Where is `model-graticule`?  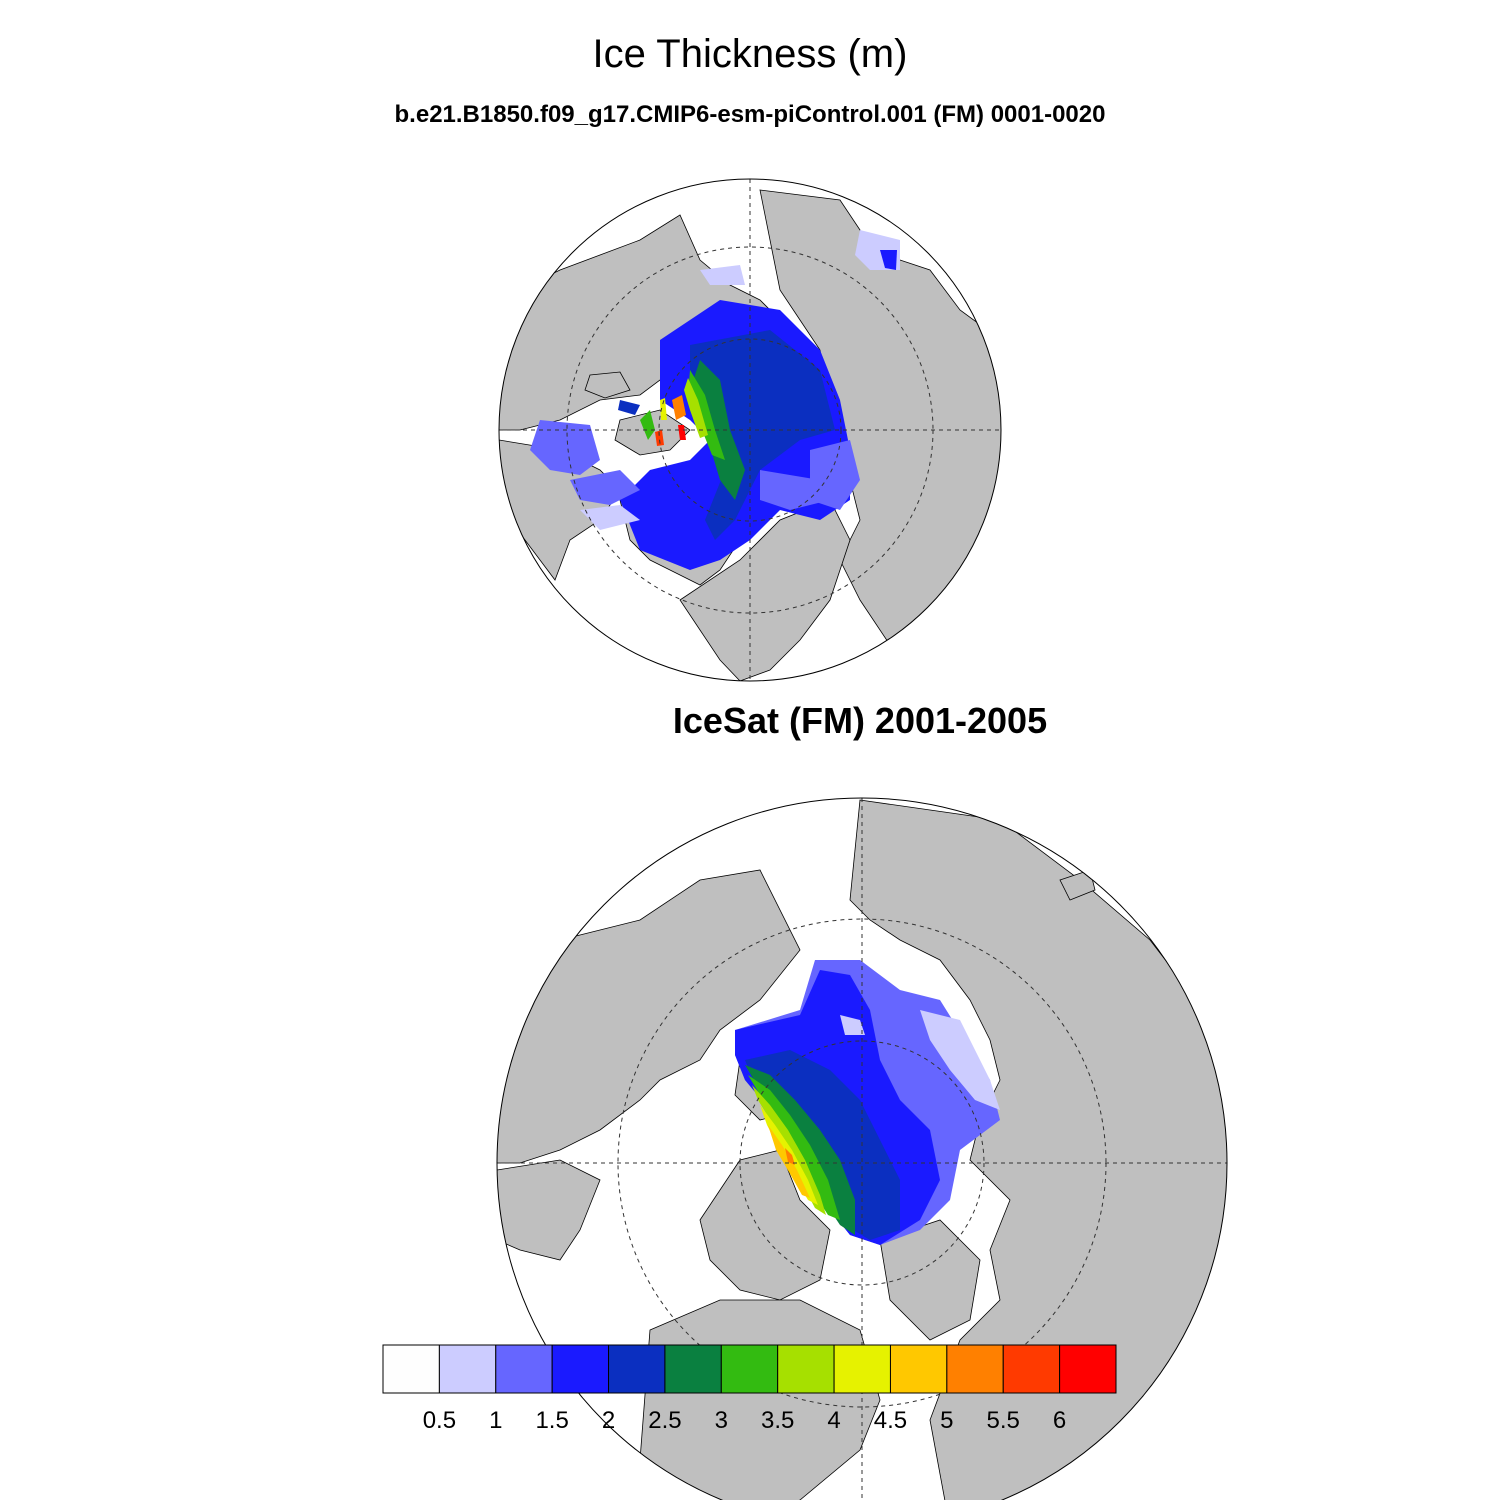 model-graticule is located at coordinates (750, 430).